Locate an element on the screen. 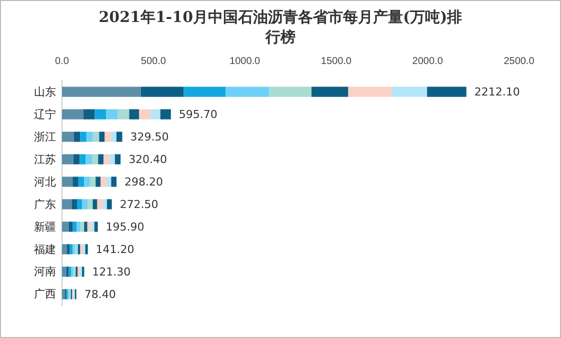 This screenshot has width=561, height=338. total-label: 320.40 is located at coordinates (148, 159).